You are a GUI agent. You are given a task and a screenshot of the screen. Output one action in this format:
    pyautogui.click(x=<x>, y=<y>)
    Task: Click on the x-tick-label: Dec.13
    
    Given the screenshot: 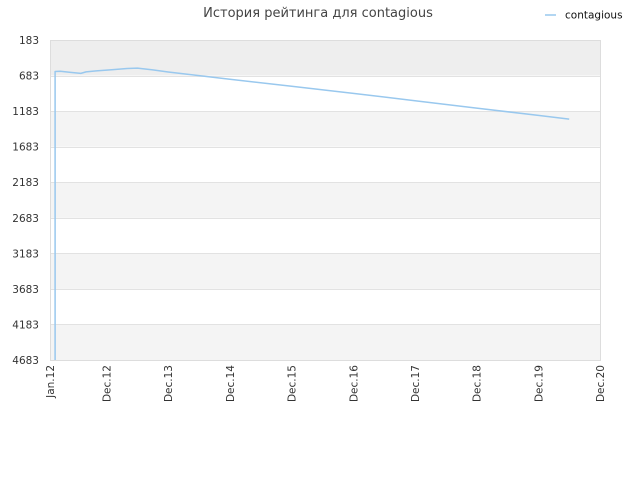 What is the action you would take?
    pyautogui.click(x=169, y=383)
    